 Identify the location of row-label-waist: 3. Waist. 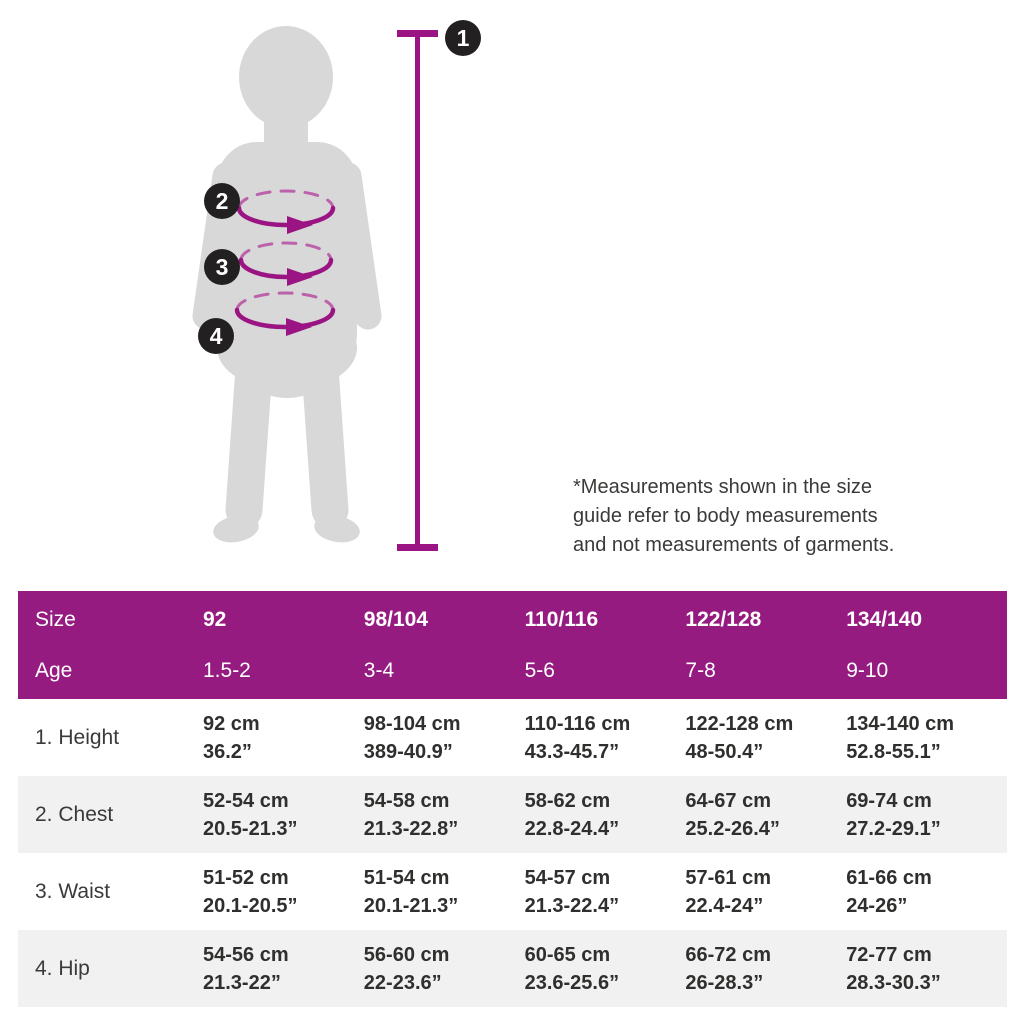
(73, 891).